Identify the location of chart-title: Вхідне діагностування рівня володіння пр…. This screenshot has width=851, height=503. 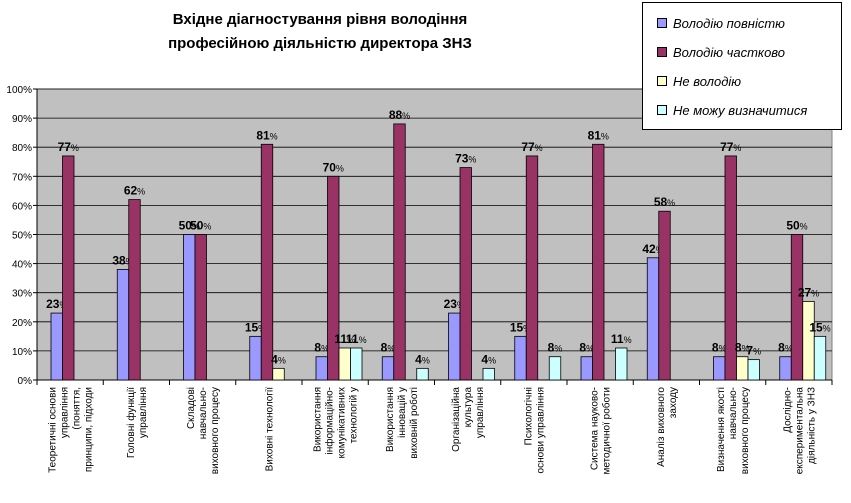
(320, 32).